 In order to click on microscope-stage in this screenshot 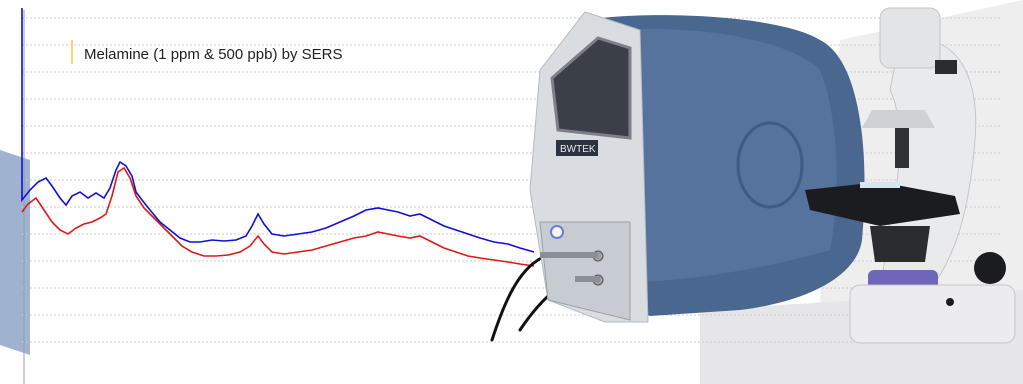, I will do `click(882, 204)`.